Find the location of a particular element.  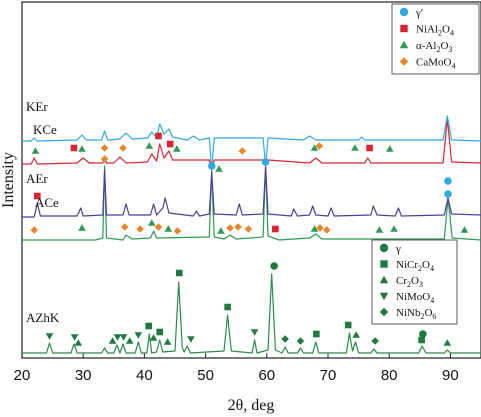

legend-label: Cr2O3 is located at coordinates (409, 282).